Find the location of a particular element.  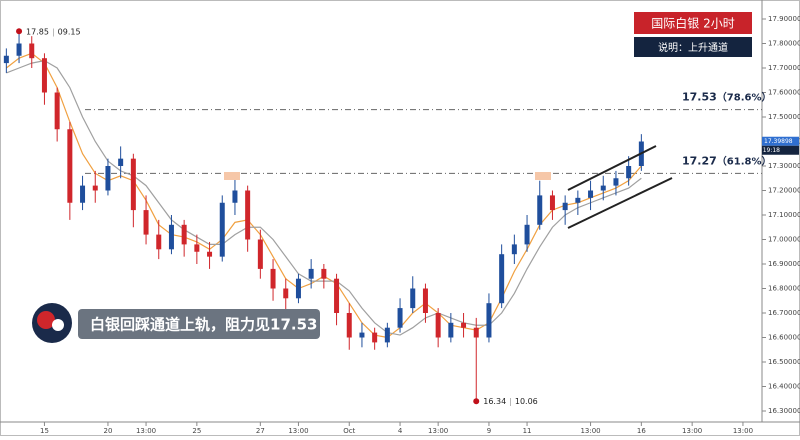

y-tick-label: 17.00000 is located at coordinates (784, 240).